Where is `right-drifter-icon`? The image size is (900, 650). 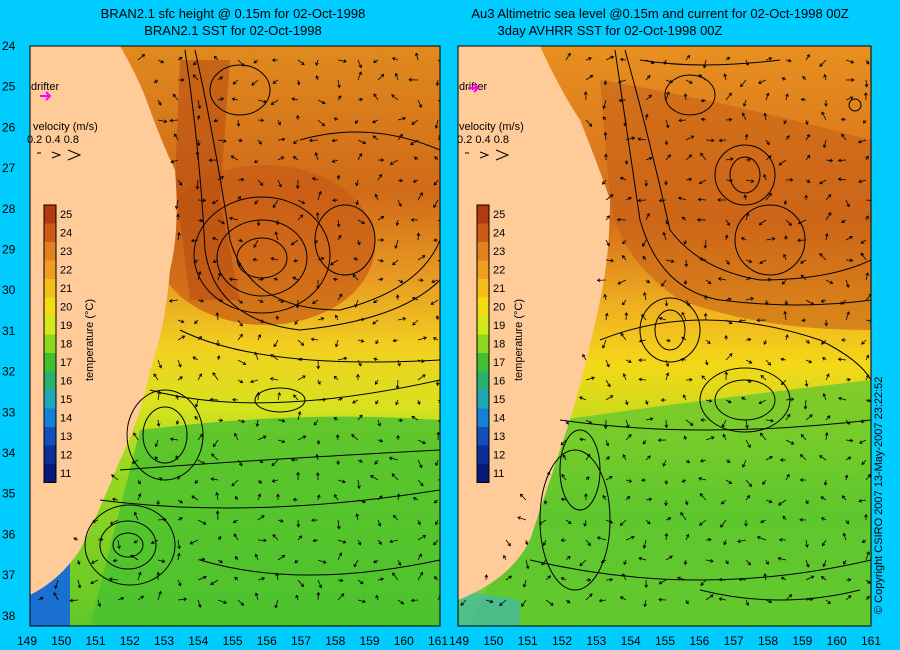
right-drifter-icon is located at coordinates (474, 88).